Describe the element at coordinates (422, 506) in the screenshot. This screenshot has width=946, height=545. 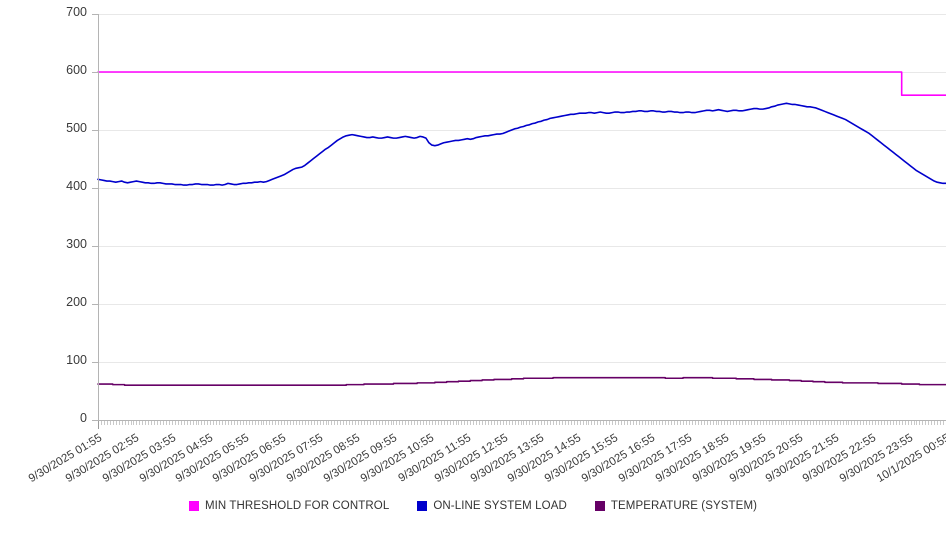
I see `legend-color-swatch` at that location.